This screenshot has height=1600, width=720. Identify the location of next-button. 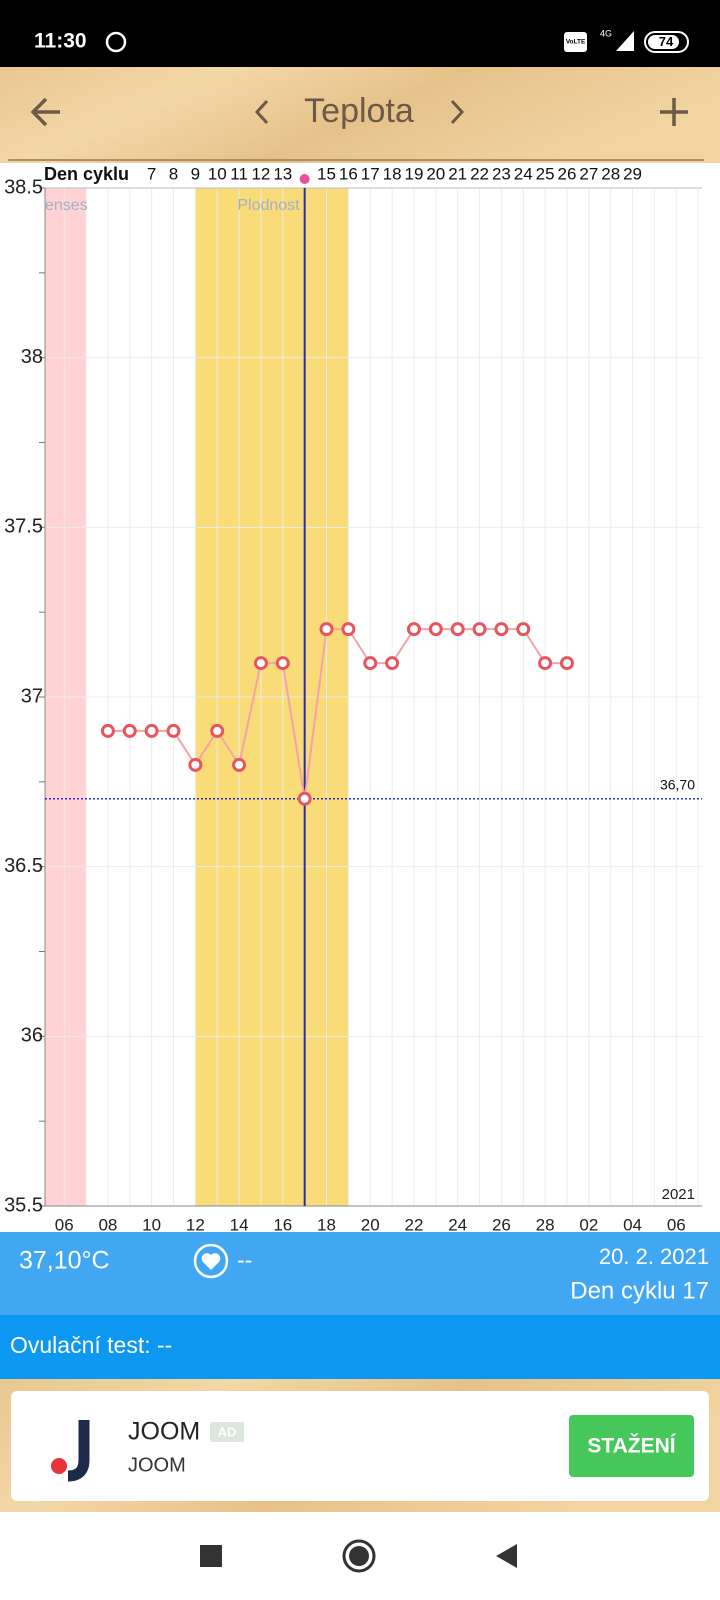
(457, 112).